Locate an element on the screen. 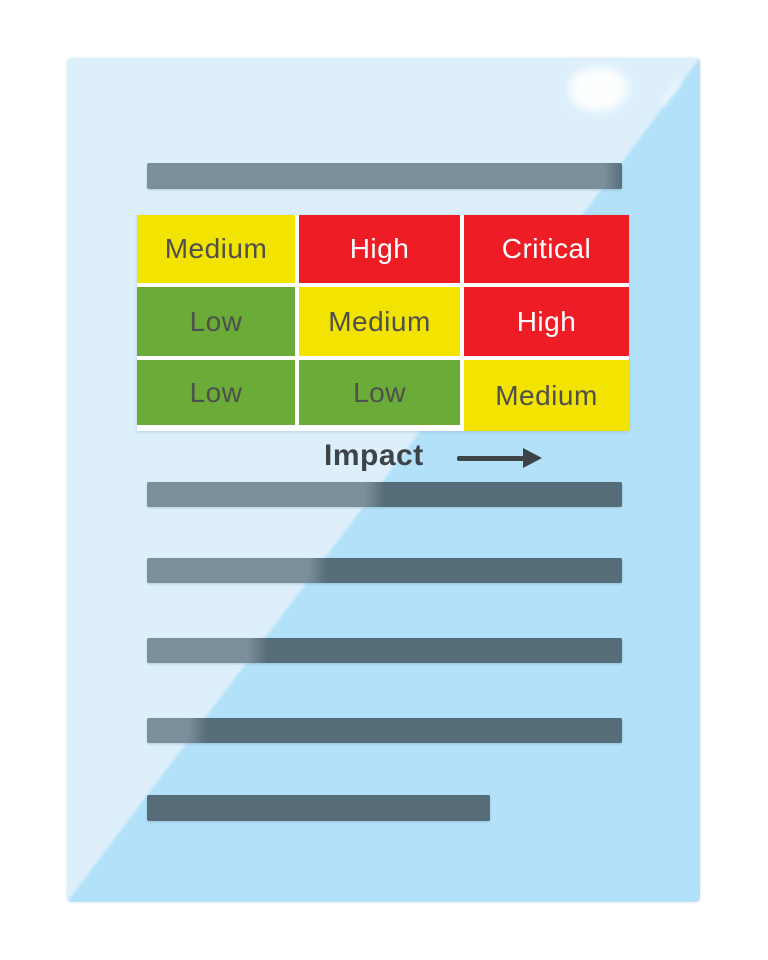 The image size is (768, 960). risk-cell-r3c2: Low is located at coordinates (379, 392).